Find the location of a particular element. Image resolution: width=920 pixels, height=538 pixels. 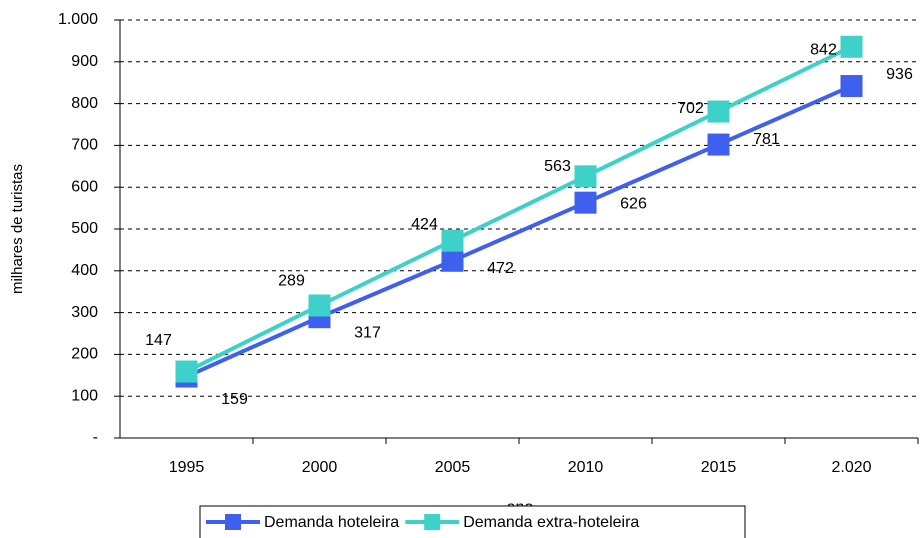

y-tick-label: 900 is located at coordinates (84, 61).